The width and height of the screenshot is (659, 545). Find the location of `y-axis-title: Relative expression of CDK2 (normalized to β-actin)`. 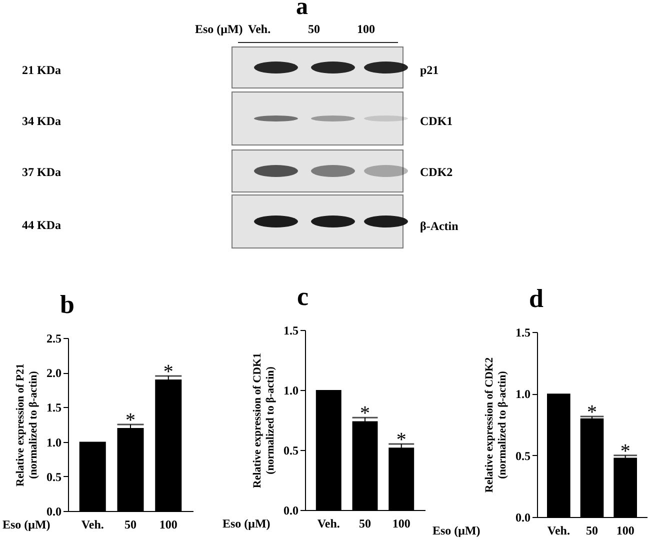

y-axis-title: Relative expression of CDK2 (normalized to β-actin) is located at coordinates (496, 424).